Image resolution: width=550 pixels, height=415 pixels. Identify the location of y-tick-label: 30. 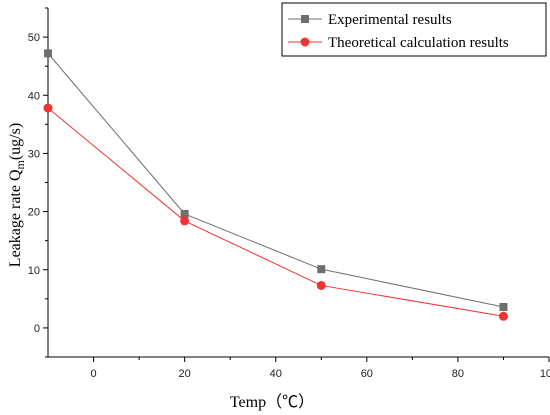
(34, 154).